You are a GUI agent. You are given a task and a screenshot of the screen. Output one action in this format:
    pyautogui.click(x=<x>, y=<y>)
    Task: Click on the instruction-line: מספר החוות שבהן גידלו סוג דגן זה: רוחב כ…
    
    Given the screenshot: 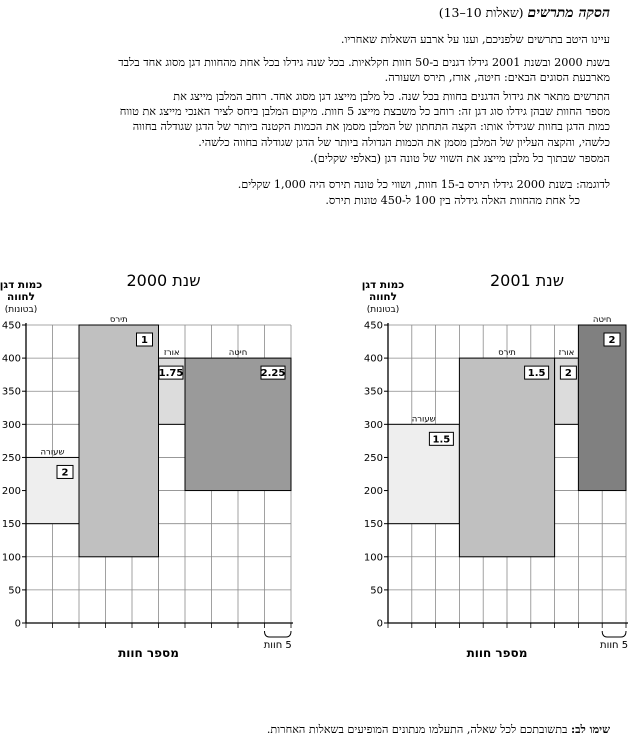 What is the action you would take?
    pyautogui.click(x=364, y=111)
    